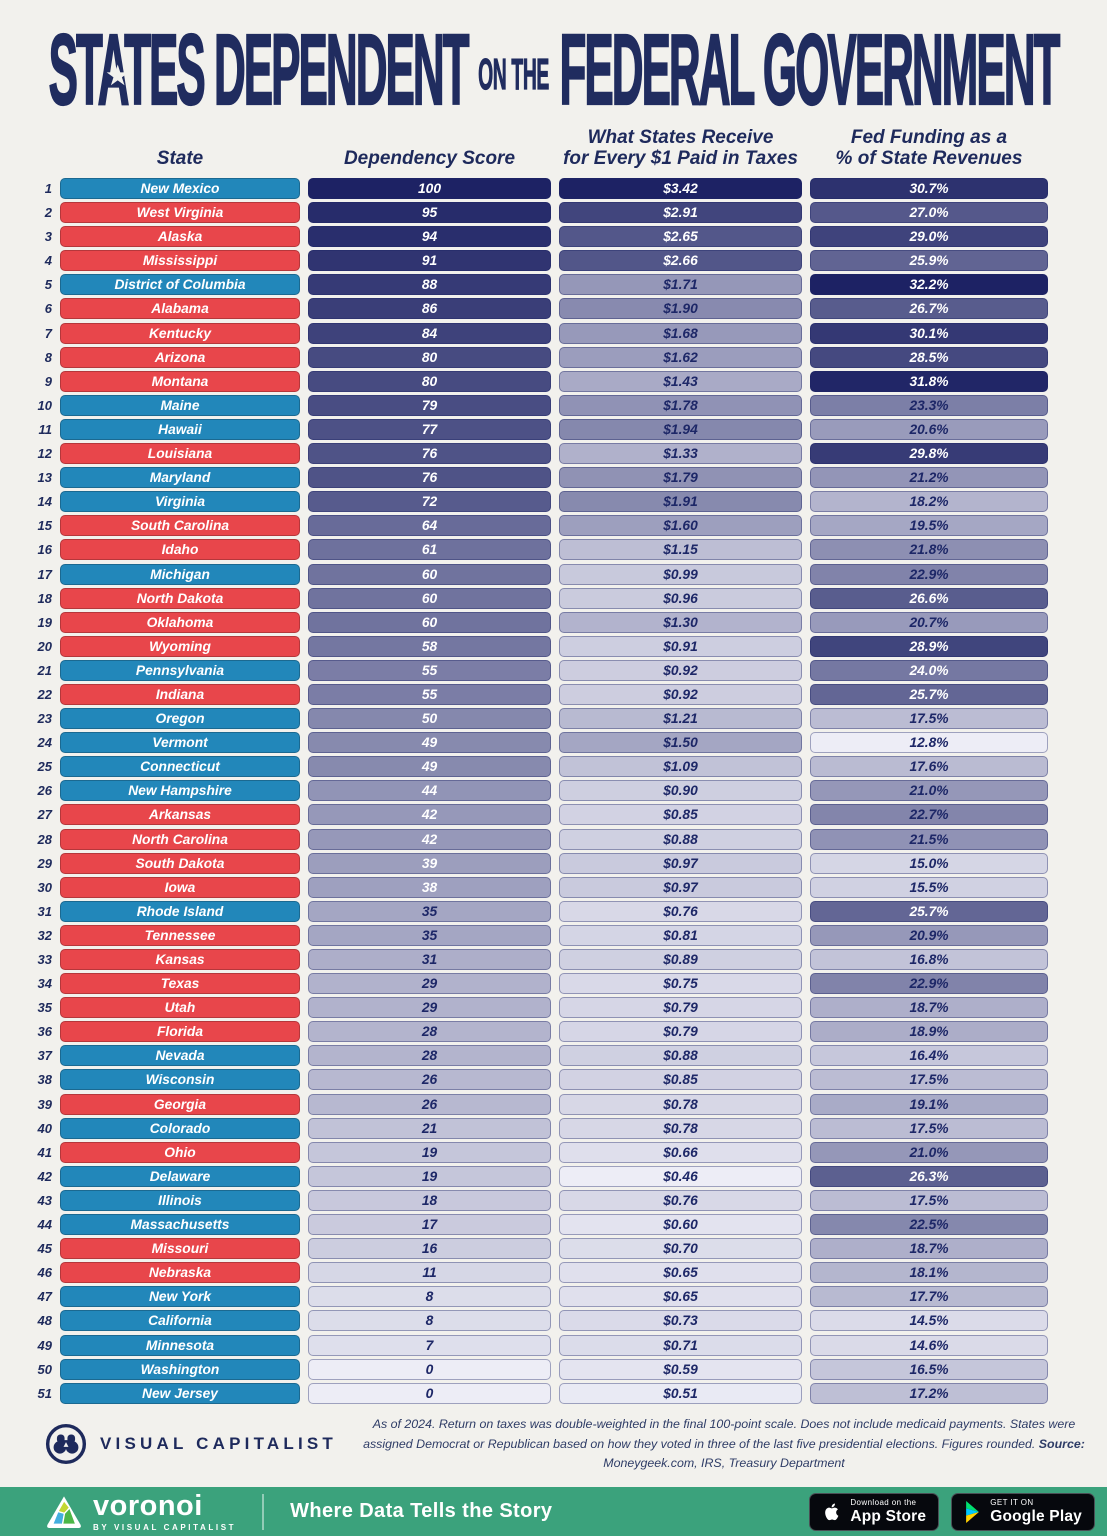 The width and height of the screenshot is (1107, 1536). Describe the element at coordinates (259, 70) in the screenshot. I see `title-part-states-dependent: STATES DEPENDENT ★` at that location.